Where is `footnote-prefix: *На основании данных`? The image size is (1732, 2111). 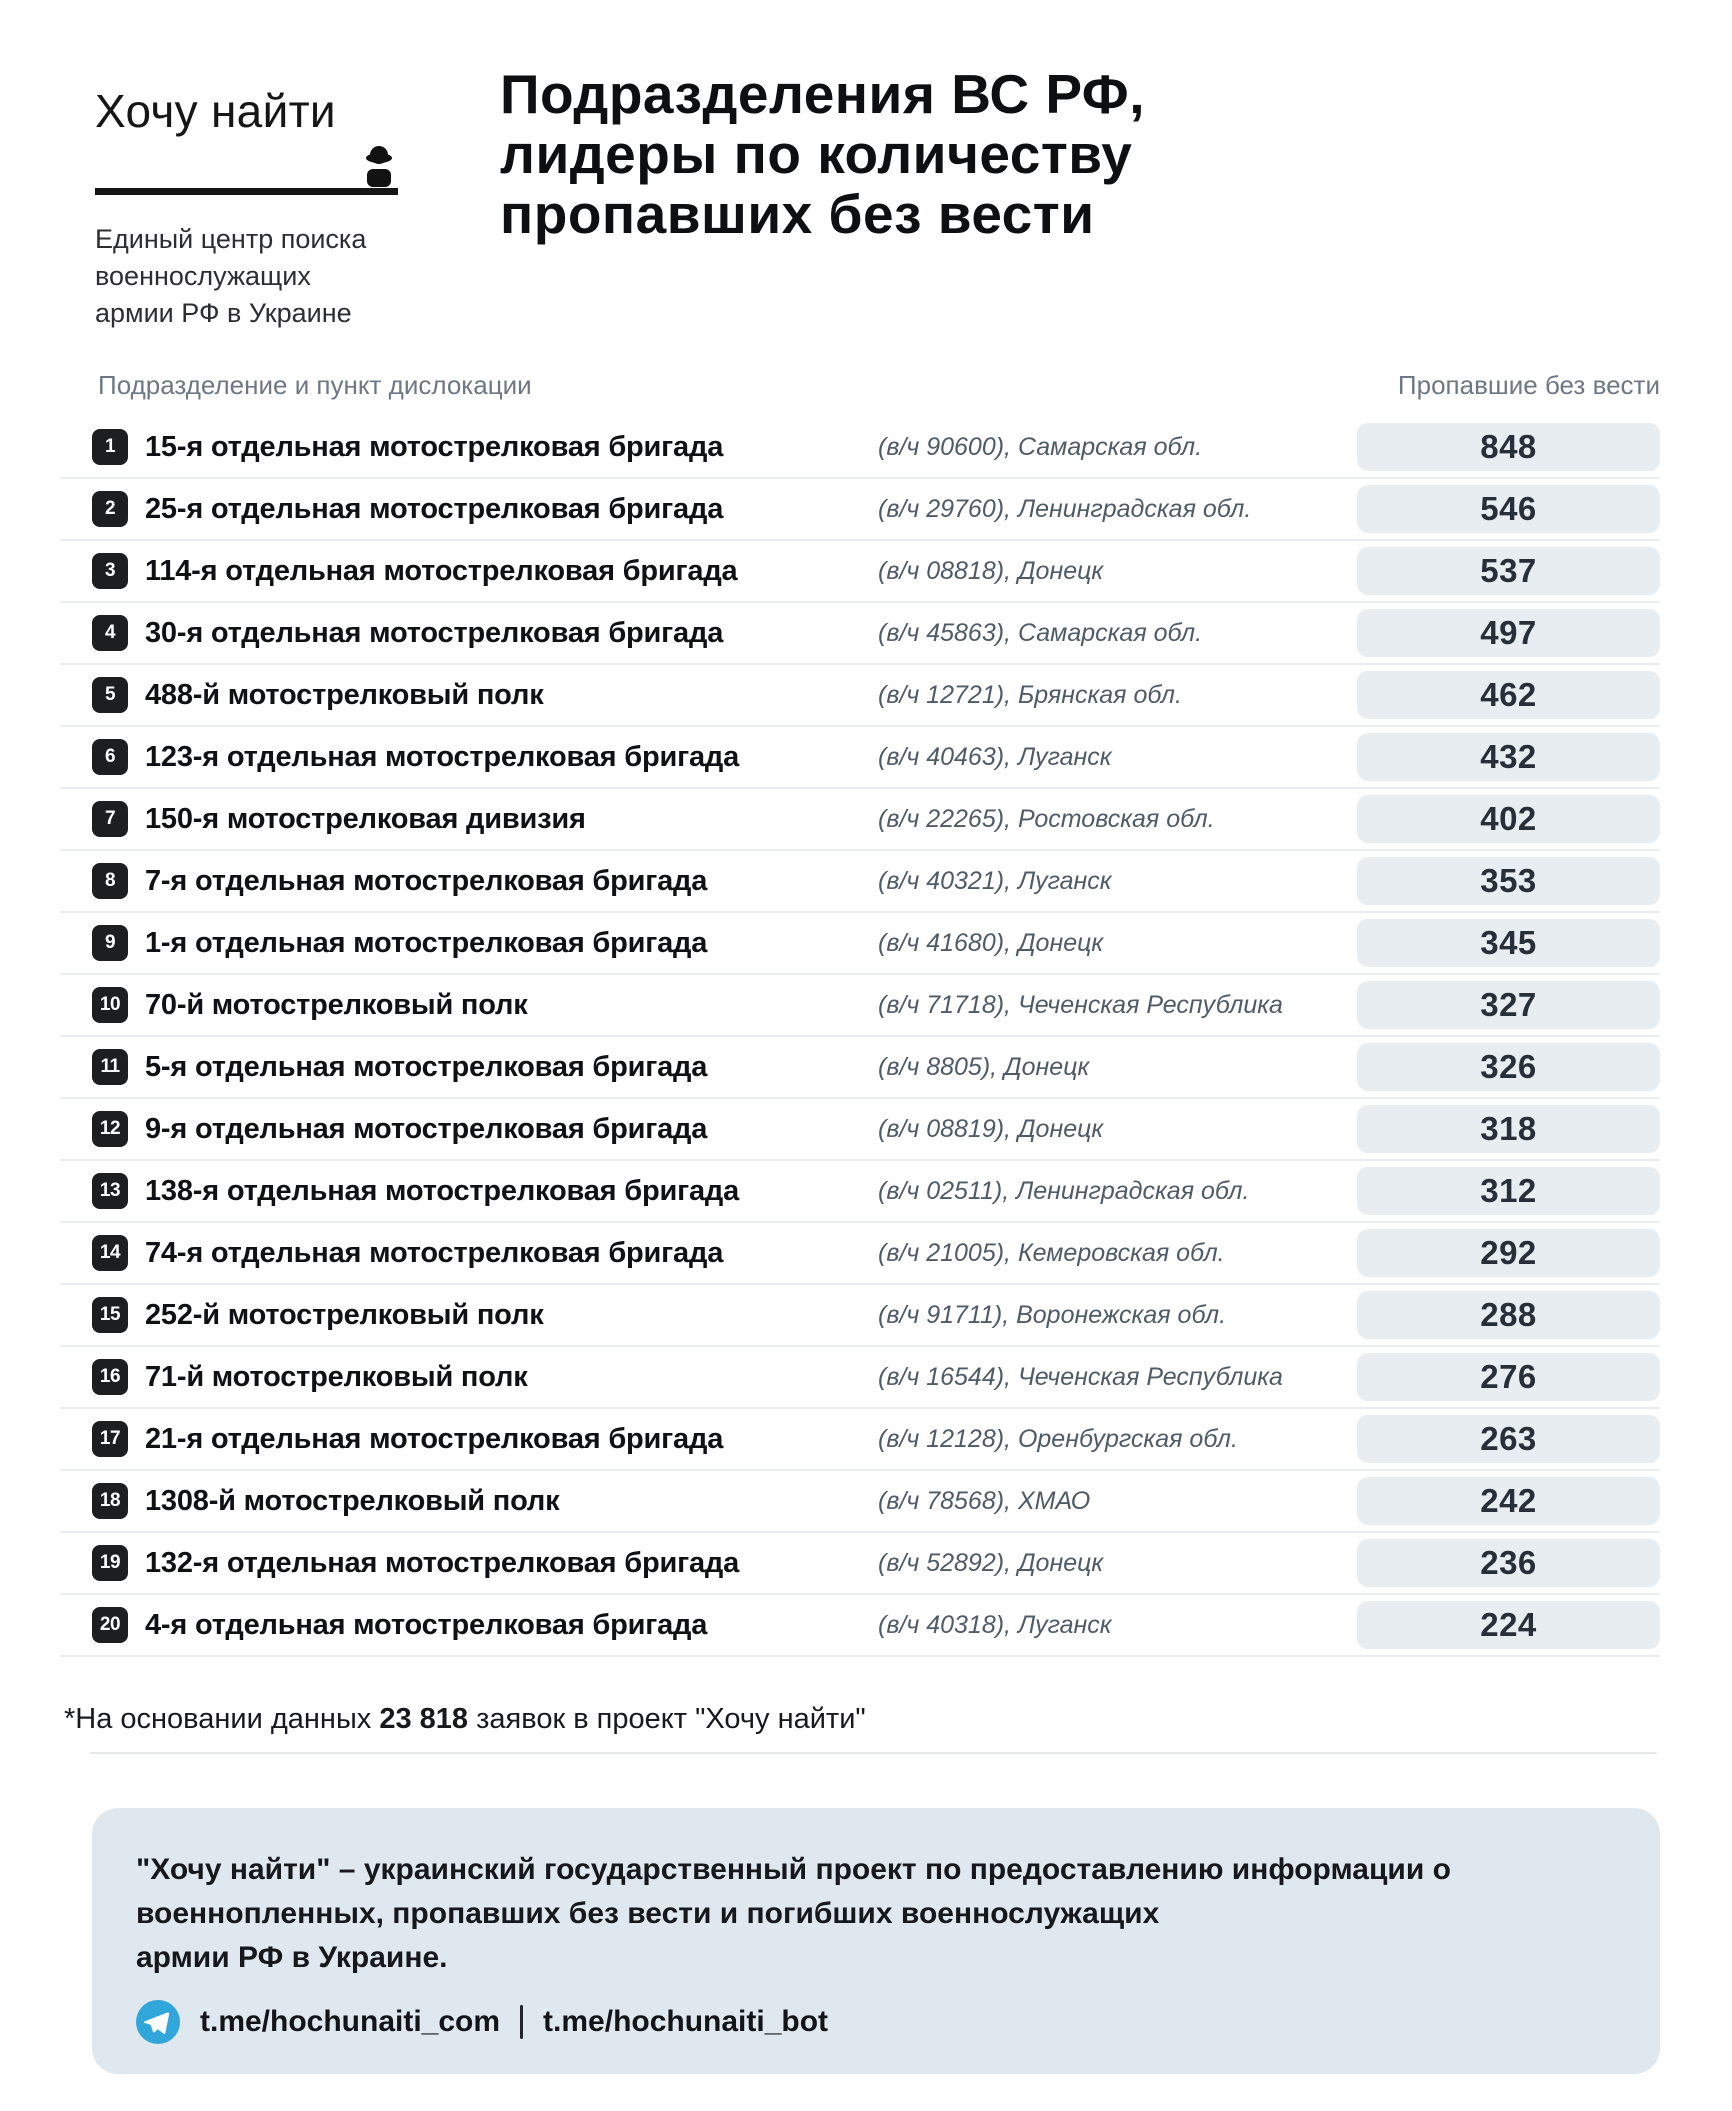
footnote-prefix: *На основании данных is located at coordinates (222, 1719).